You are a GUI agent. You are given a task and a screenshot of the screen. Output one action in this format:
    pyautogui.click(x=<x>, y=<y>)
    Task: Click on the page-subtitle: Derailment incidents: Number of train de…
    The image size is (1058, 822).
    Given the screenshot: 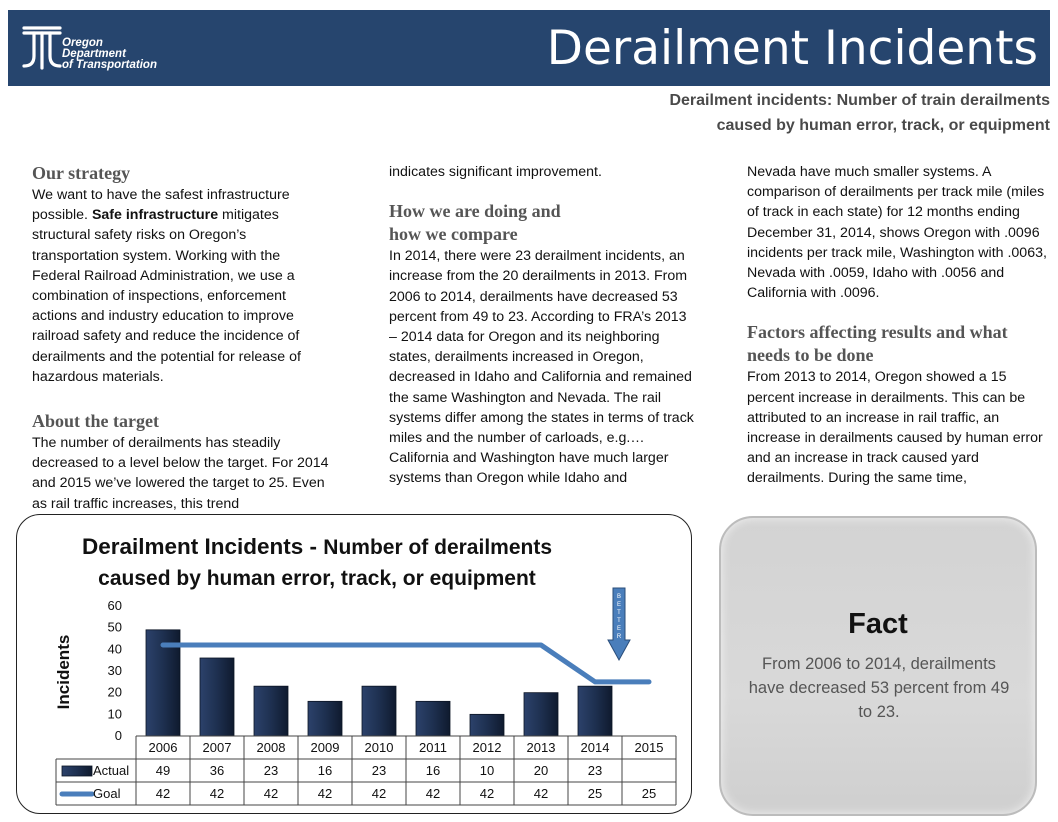 What is the action you would take?
    pyautogui.click(x=750, y=113)
    